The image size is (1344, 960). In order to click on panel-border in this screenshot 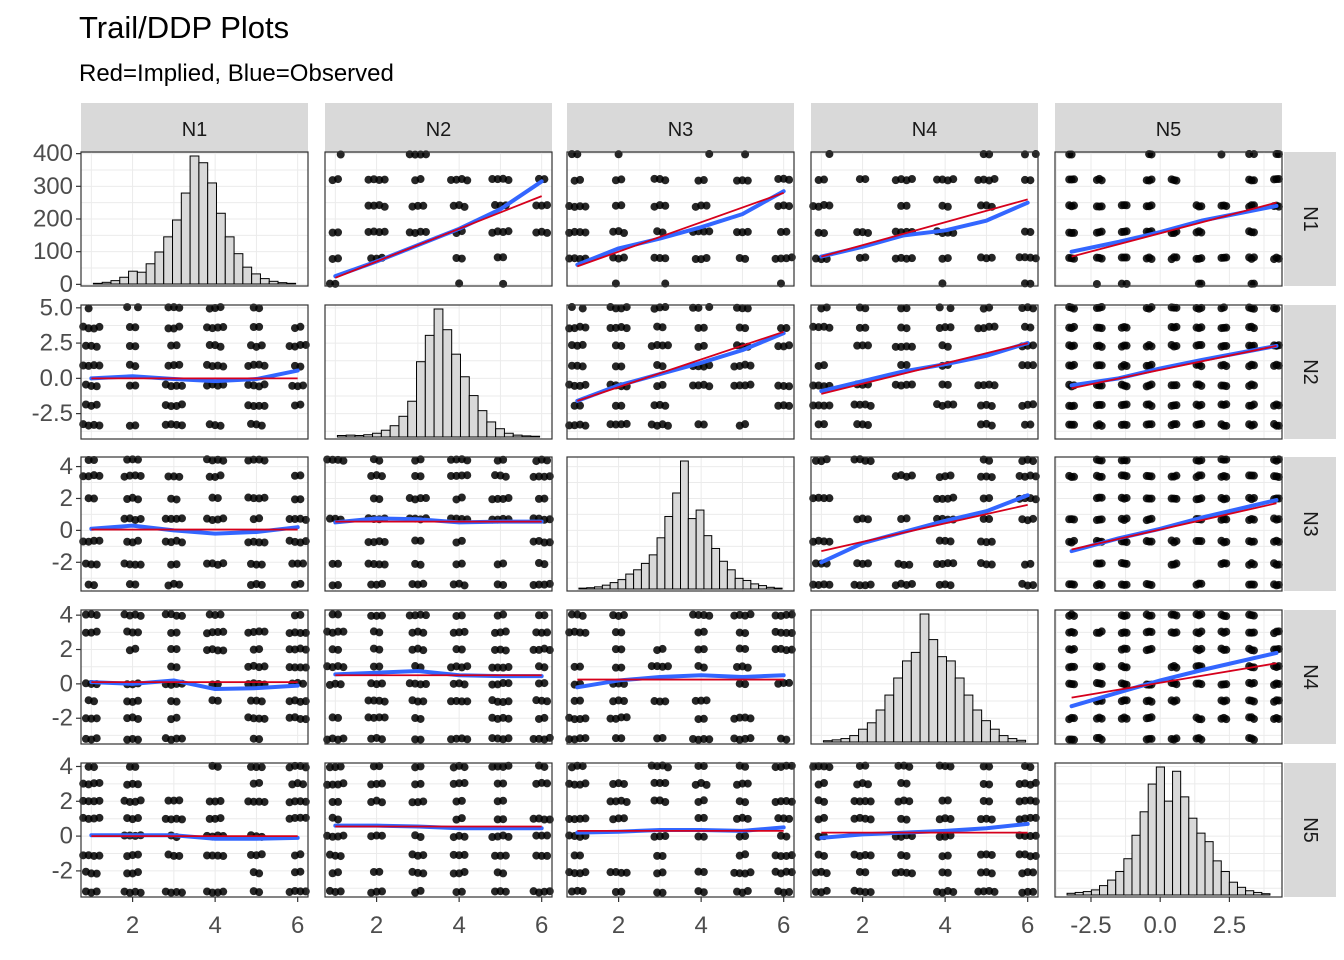, I will do `click(924, 677)`.